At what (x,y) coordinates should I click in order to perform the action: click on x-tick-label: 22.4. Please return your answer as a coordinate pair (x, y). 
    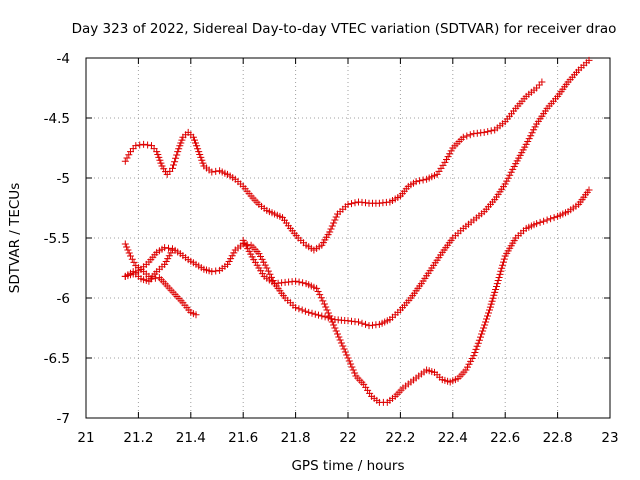
    Looking at the image, I should click on (453, 438).